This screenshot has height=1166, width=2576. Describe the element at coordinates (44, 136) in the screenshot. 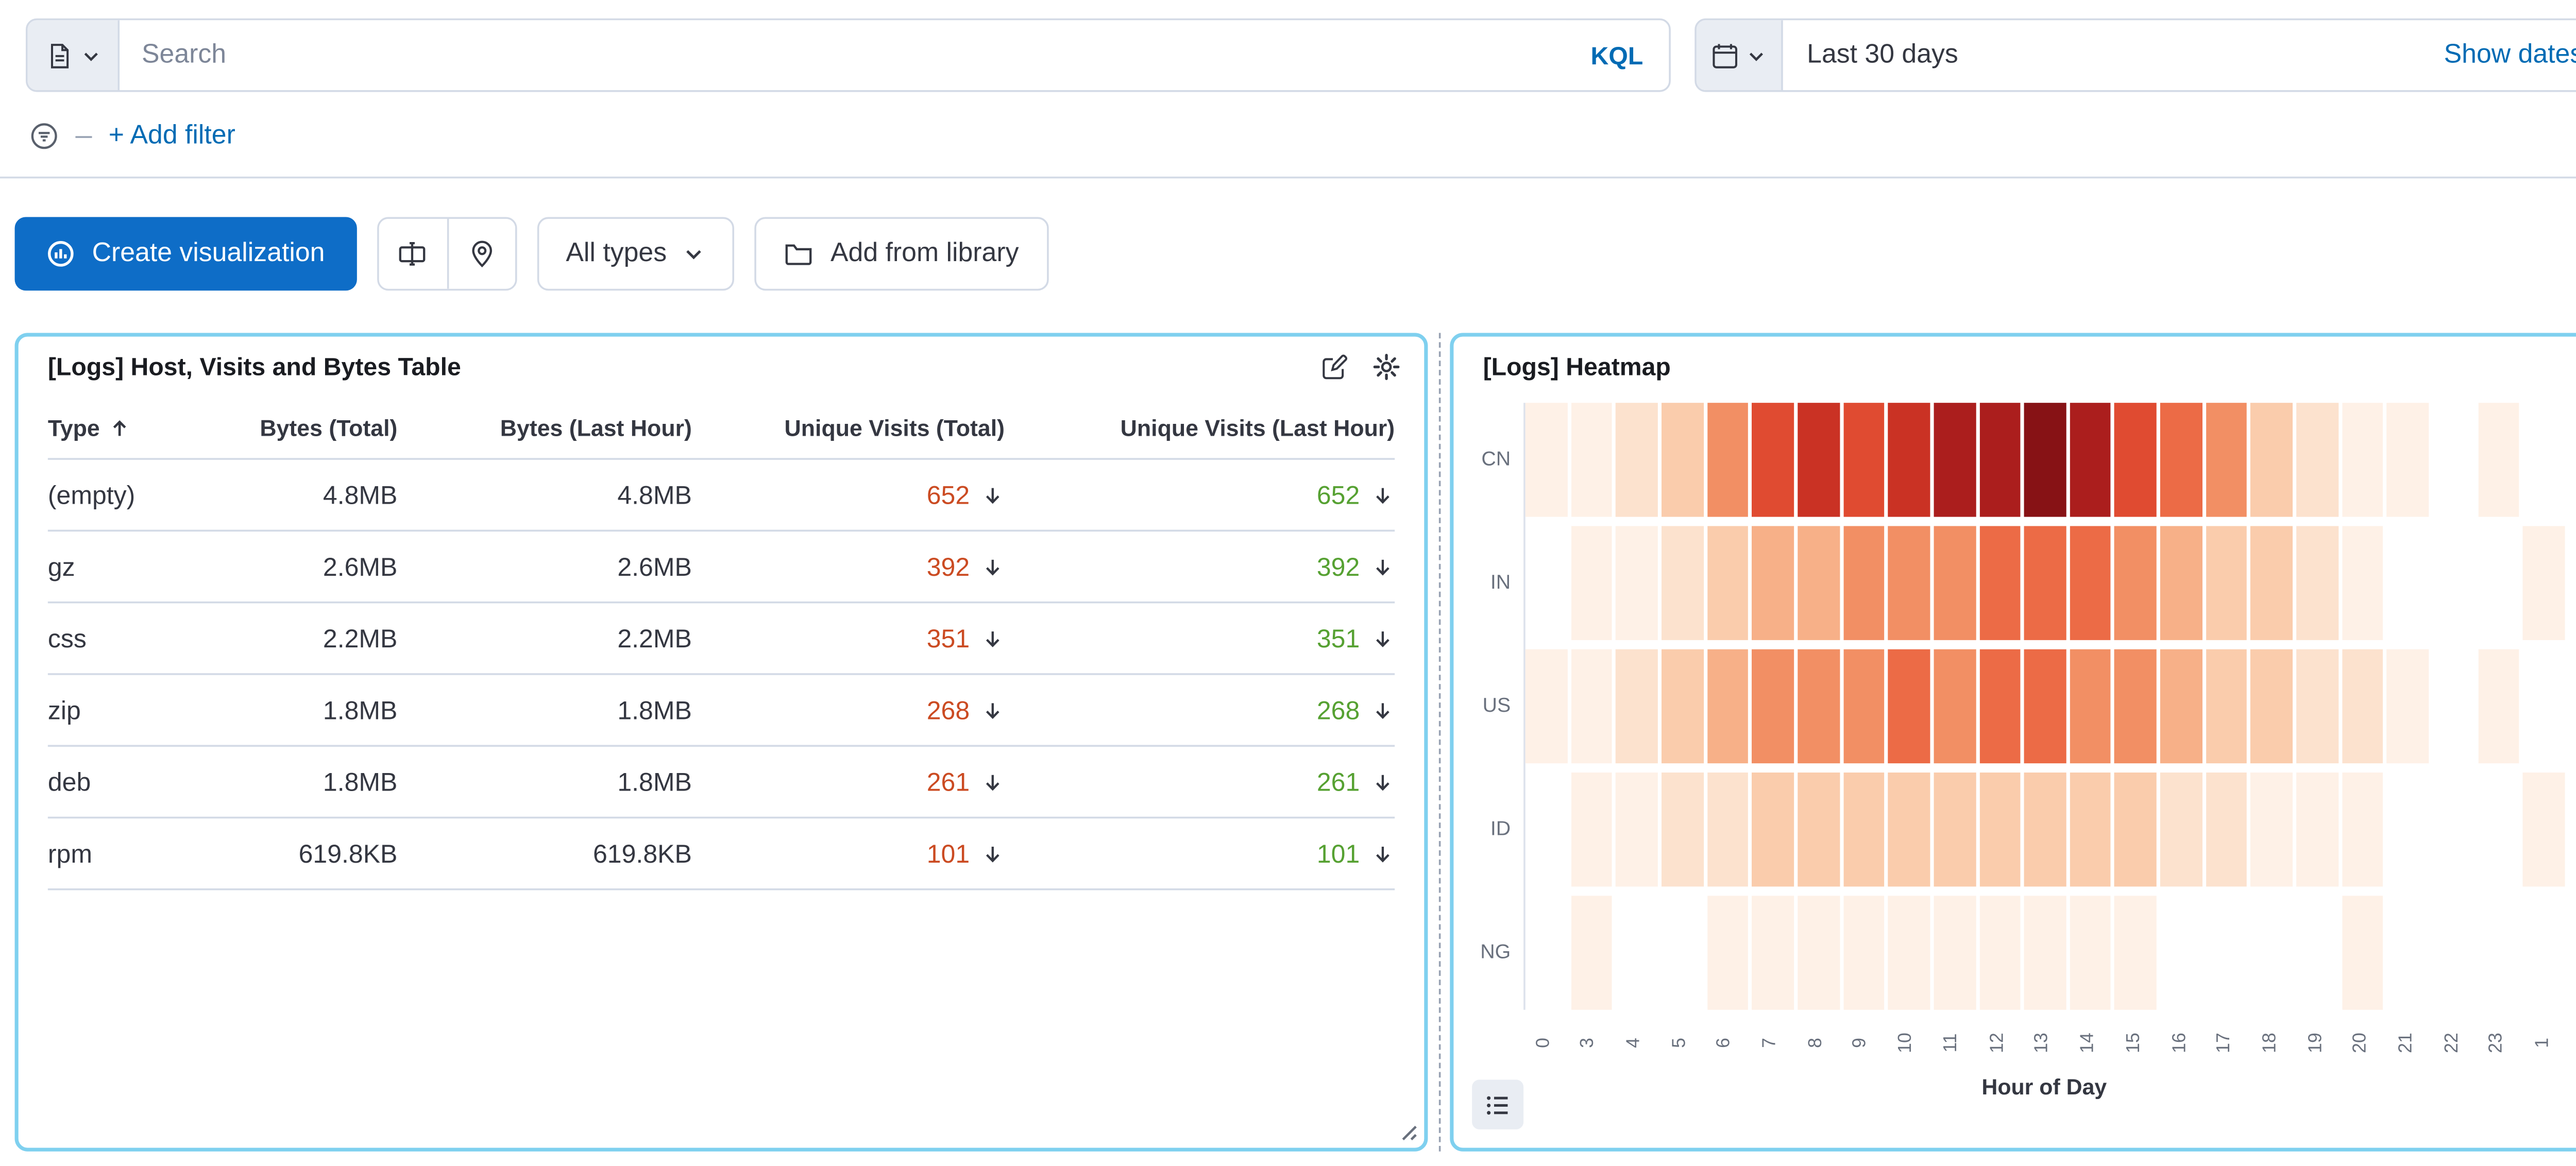

I see `filter-menu-button` at that location.